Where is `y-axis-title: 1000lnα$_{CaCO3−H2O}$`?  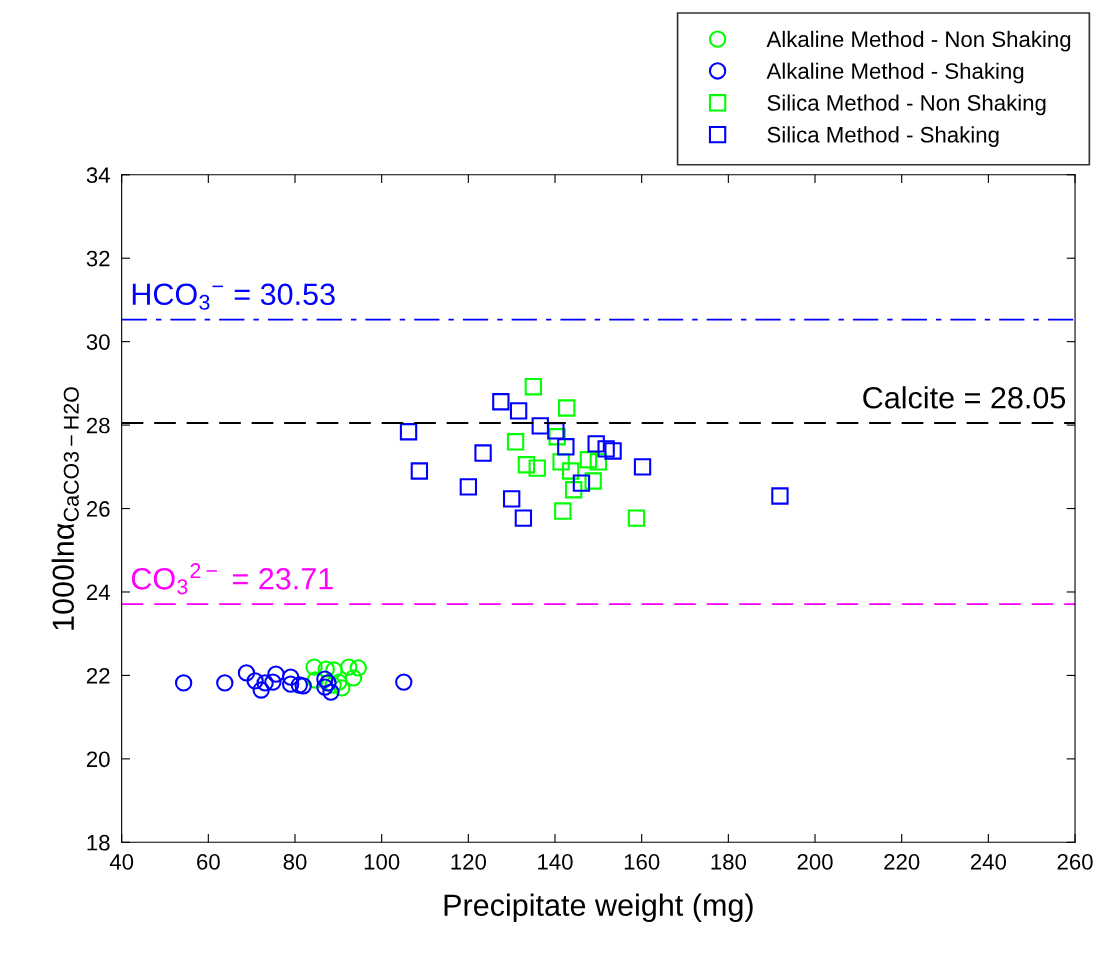
y-axis-title: 1000lnα$_{CaCO3−H2O}$ is located at coordinates (65, 508).